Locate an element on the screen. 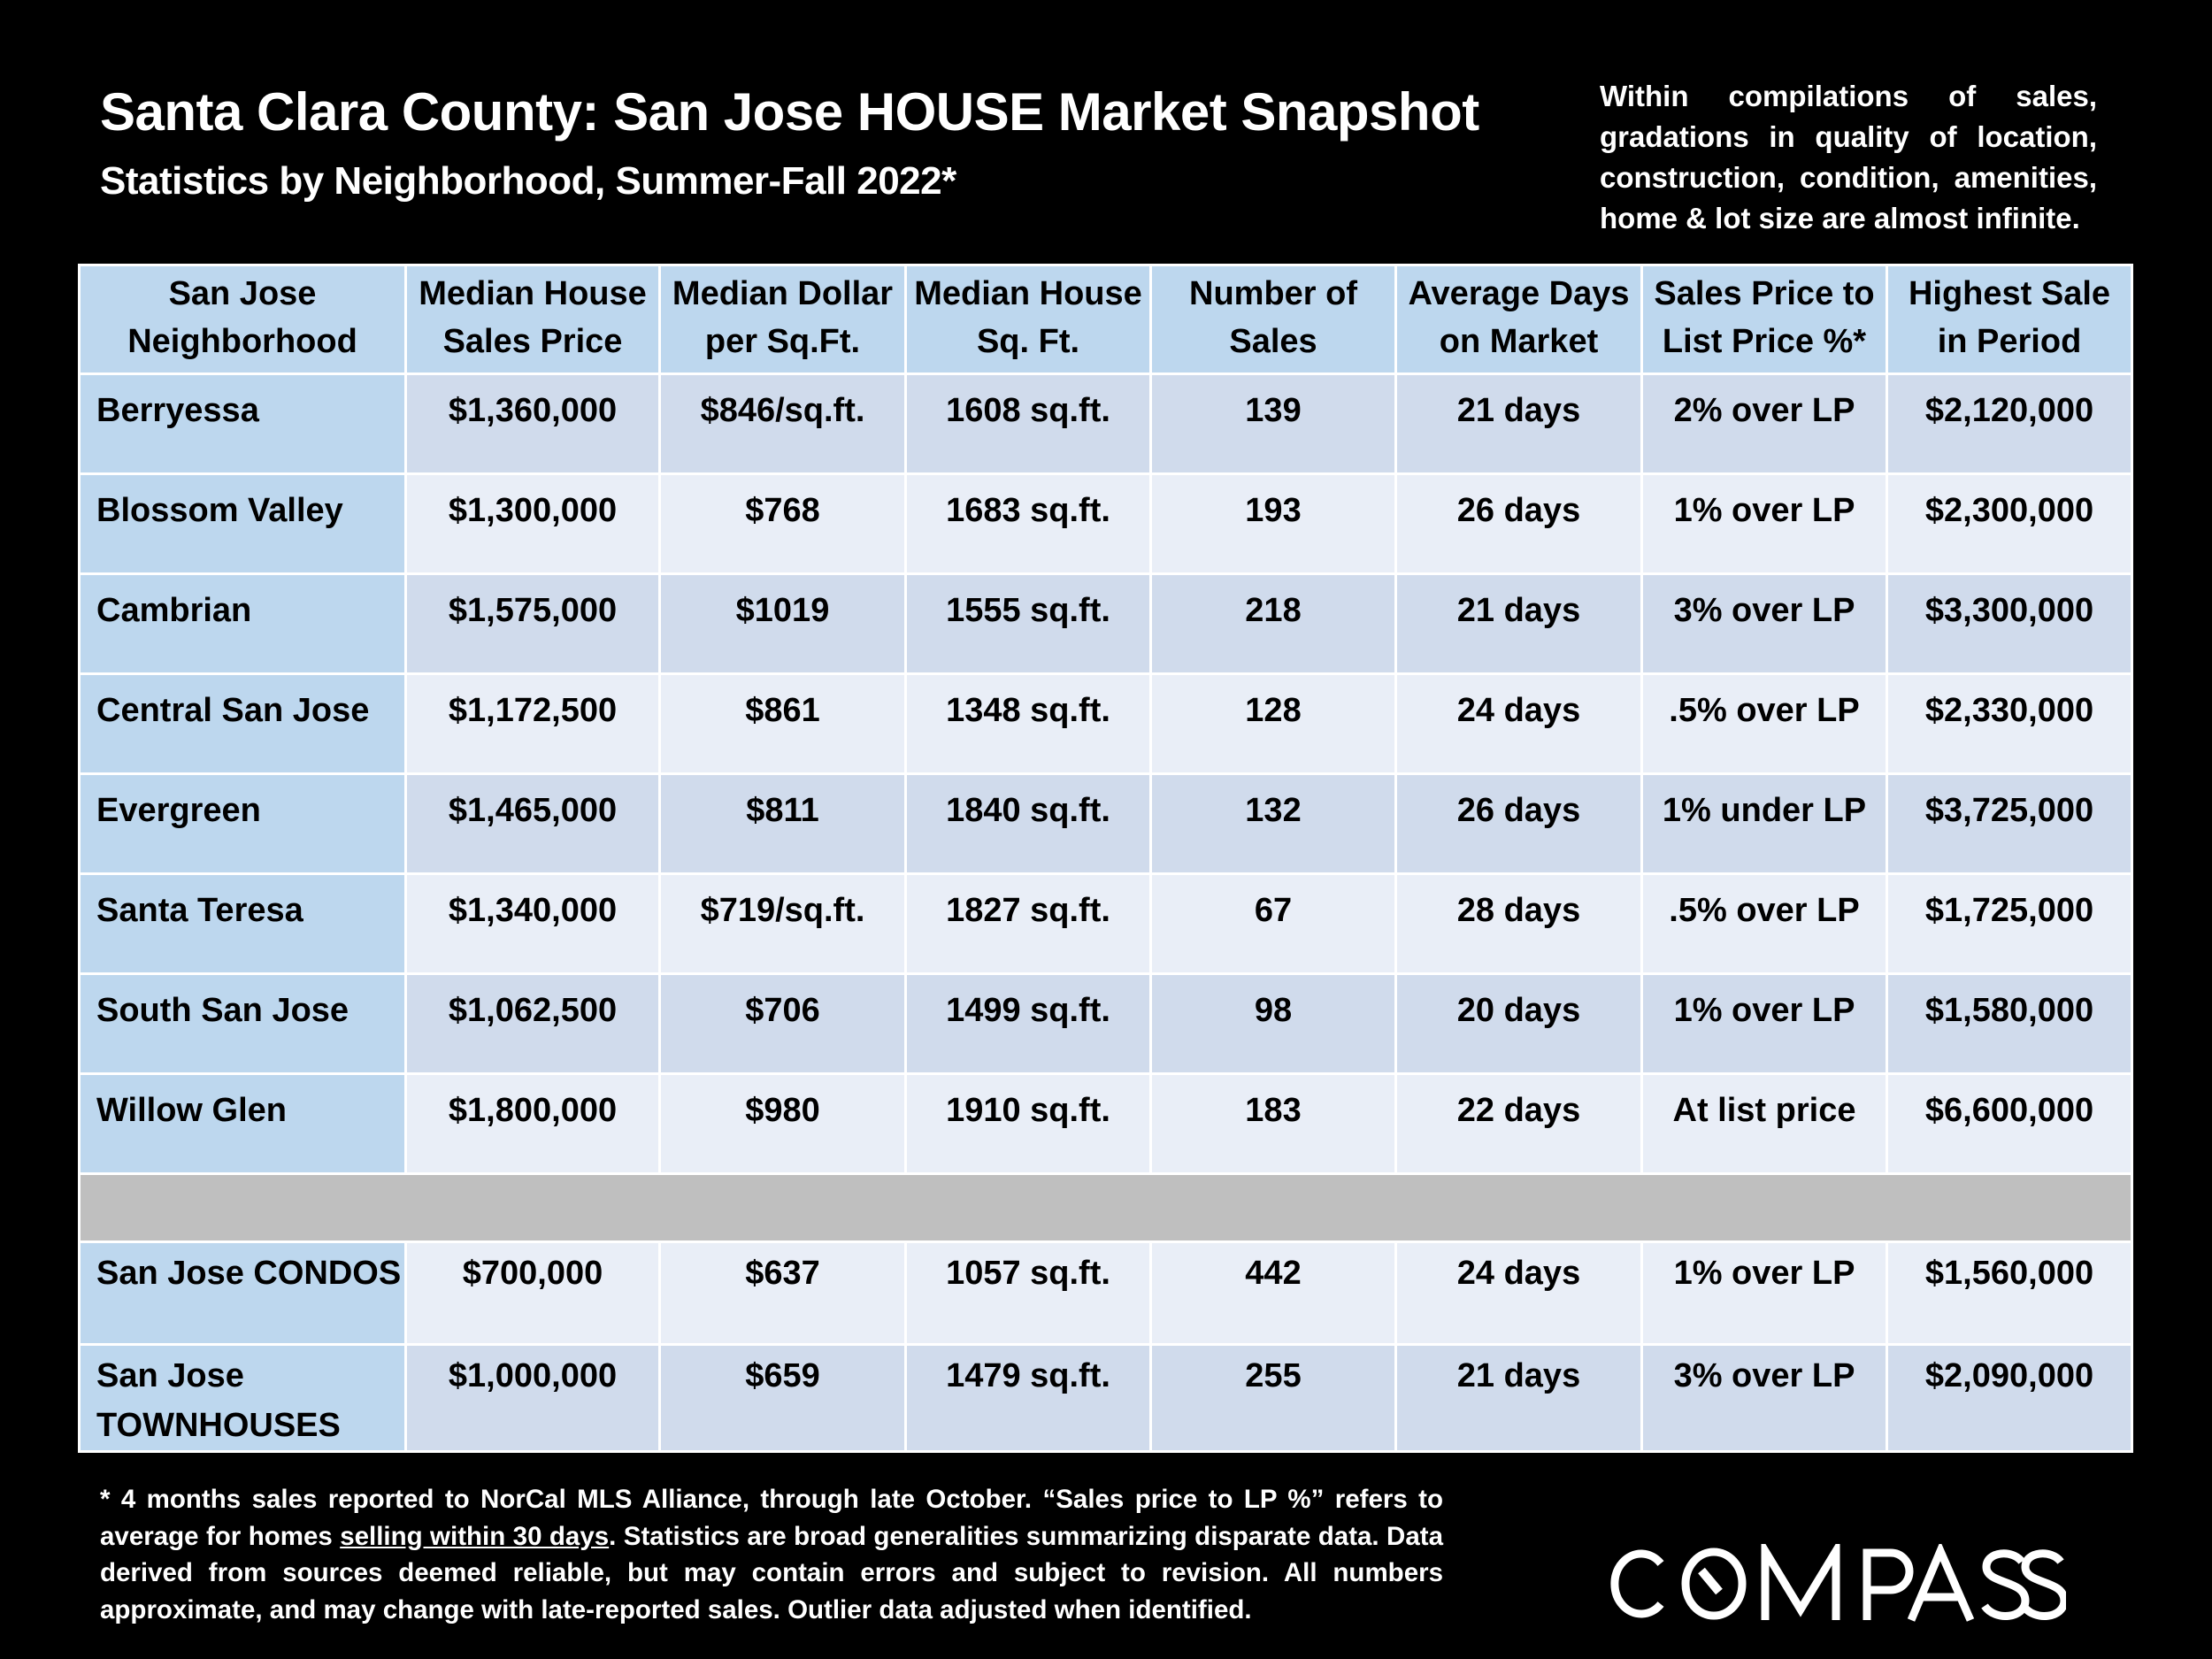 This screenshot has width=2212, height=1659. neighborhood-name: South San Jose is located at coordinates (243, 1023).